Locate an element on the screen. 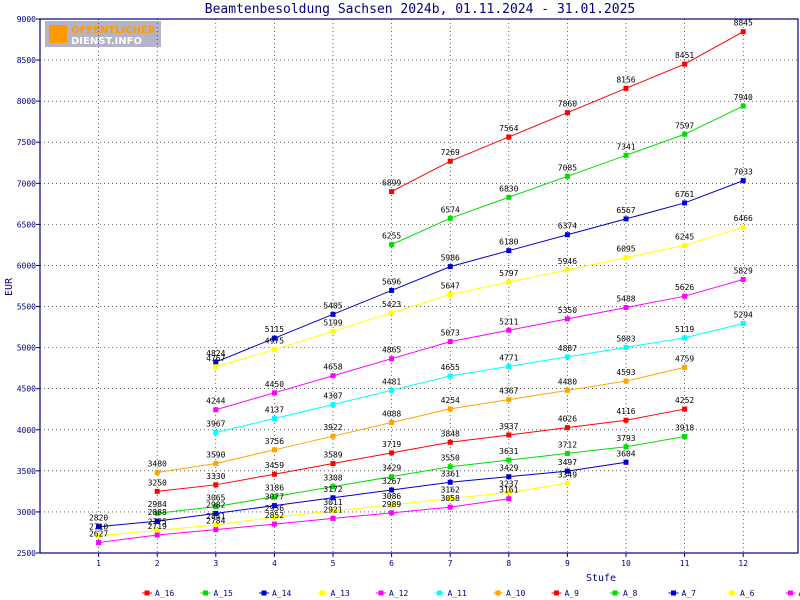  data-label-a-10: 3756 is located at coordinates (274, 441).